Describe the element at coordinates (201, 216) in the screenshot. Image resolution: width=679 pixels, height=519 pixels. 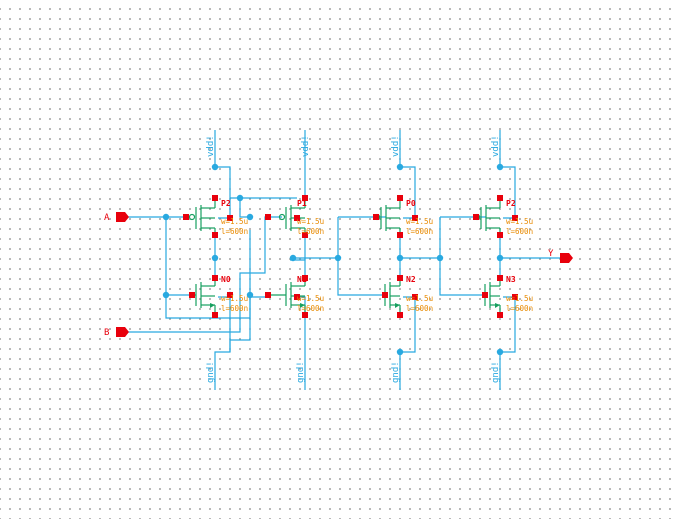
I see `pmos-P2-left` at that location.